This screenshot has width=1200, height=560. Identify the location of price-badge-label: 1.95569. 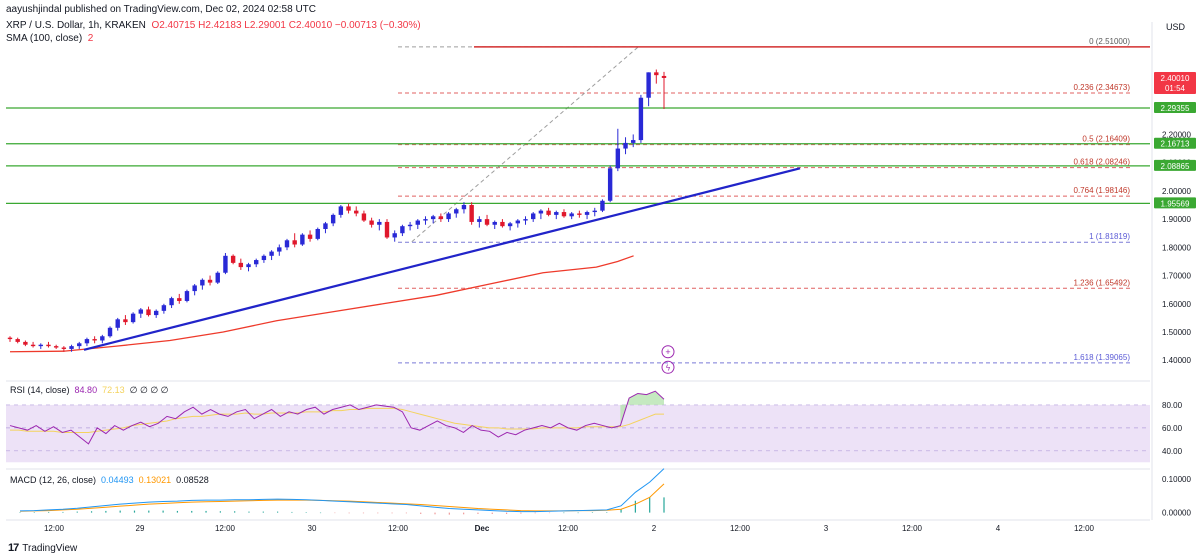
(1175, 203).